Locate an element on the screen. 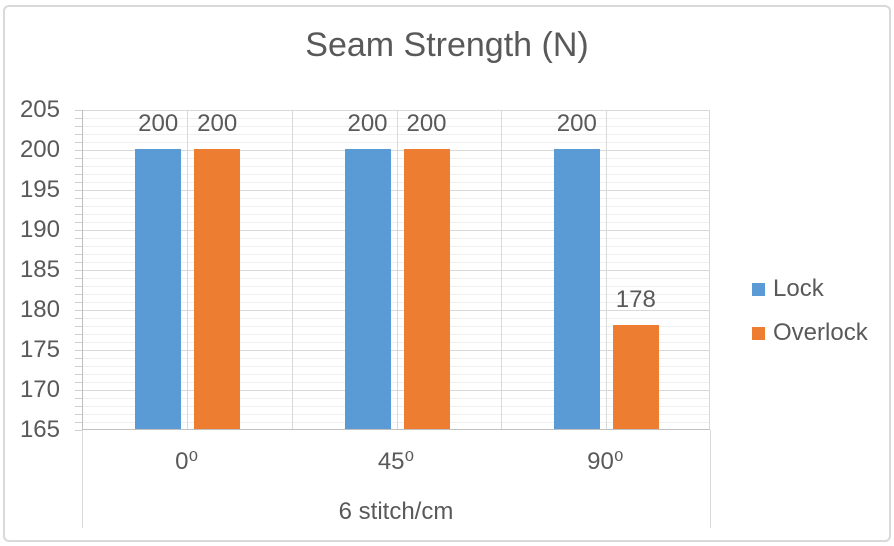  y-axis-tick-label: 165 is located at coordinates (39, 429).